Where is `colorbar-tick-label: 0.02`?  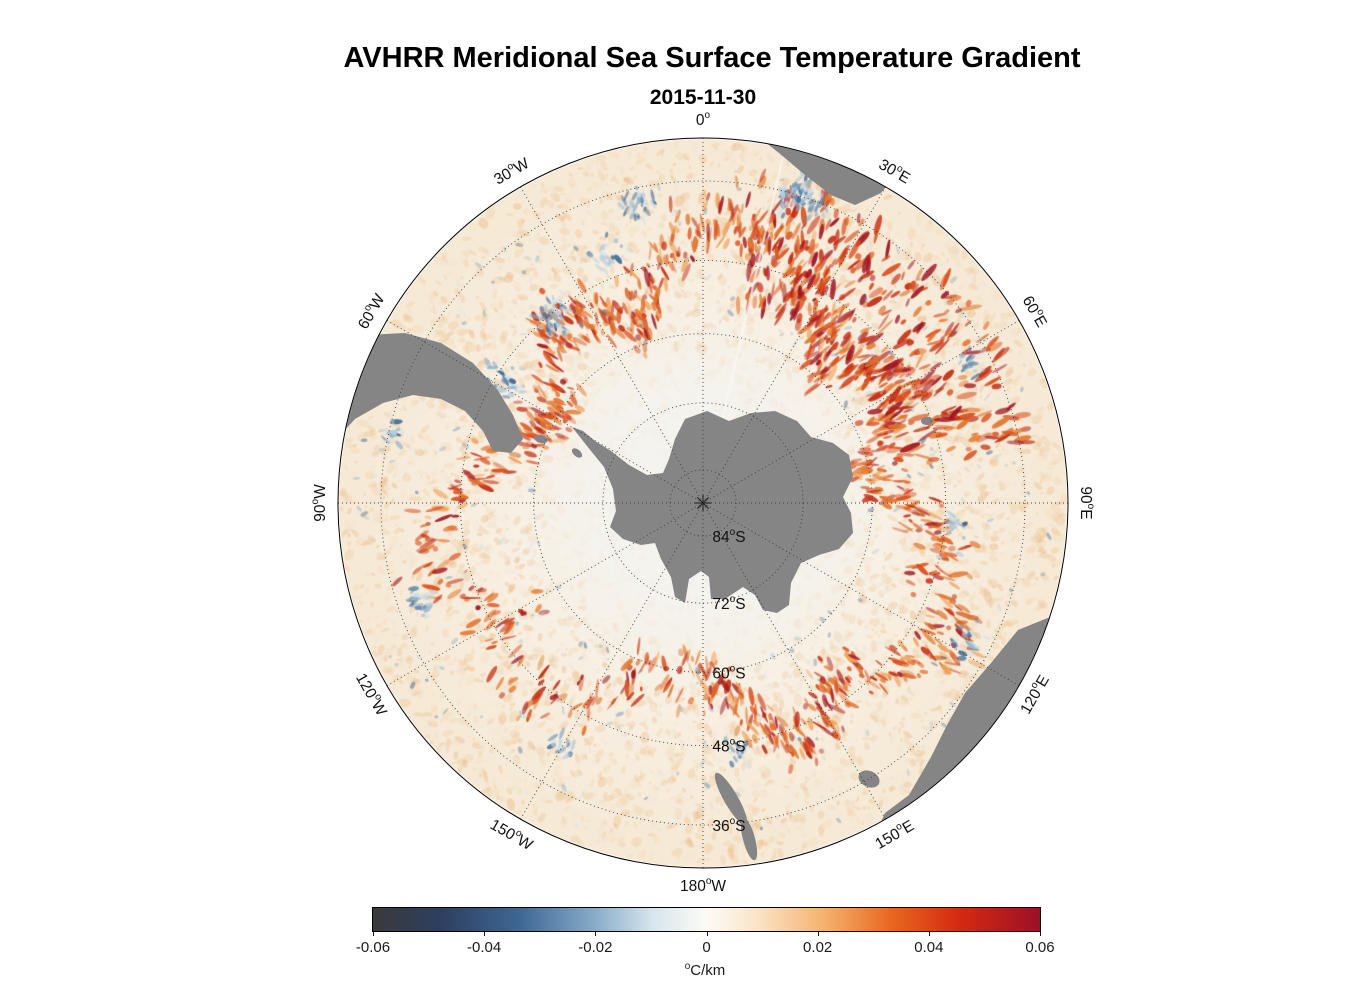 colorbar-tick-label: 0.02 is located at coordinates (818, 947).